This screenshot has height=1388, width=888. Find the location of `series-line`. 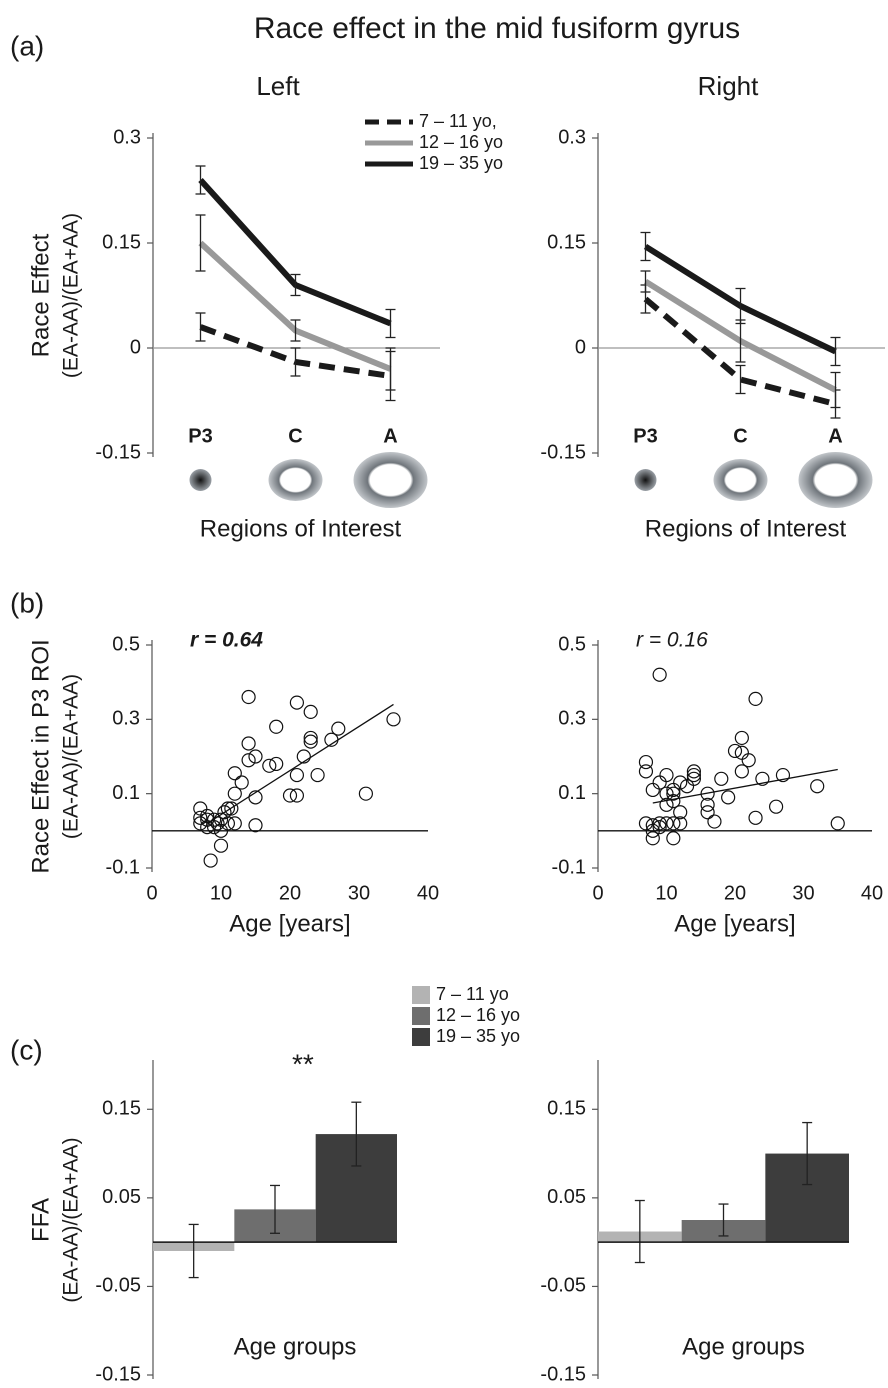

series-line is located at coordinates (740, 351).